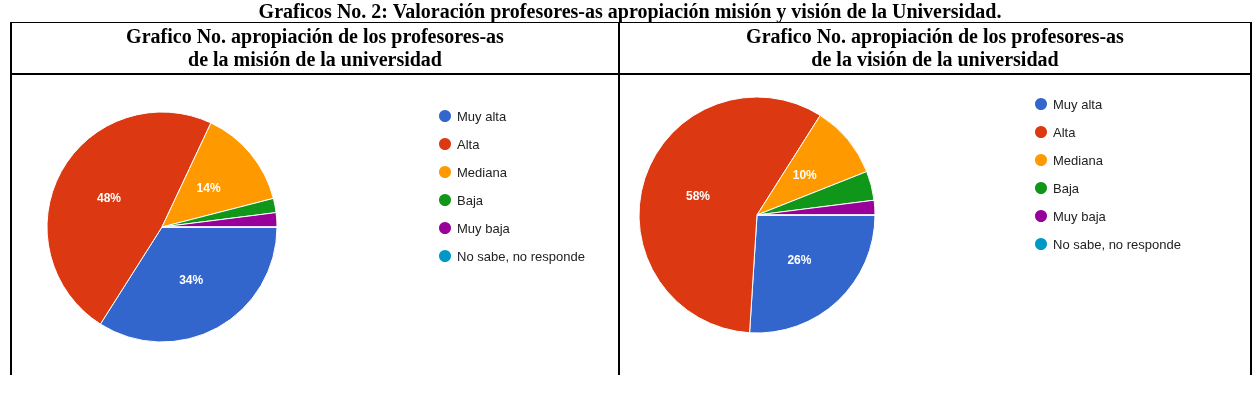 This screenshot has height=409, width=1260. Describe the element at coordinates (698, 195) in the screenshot. I see `data-label: 58%` at that location.